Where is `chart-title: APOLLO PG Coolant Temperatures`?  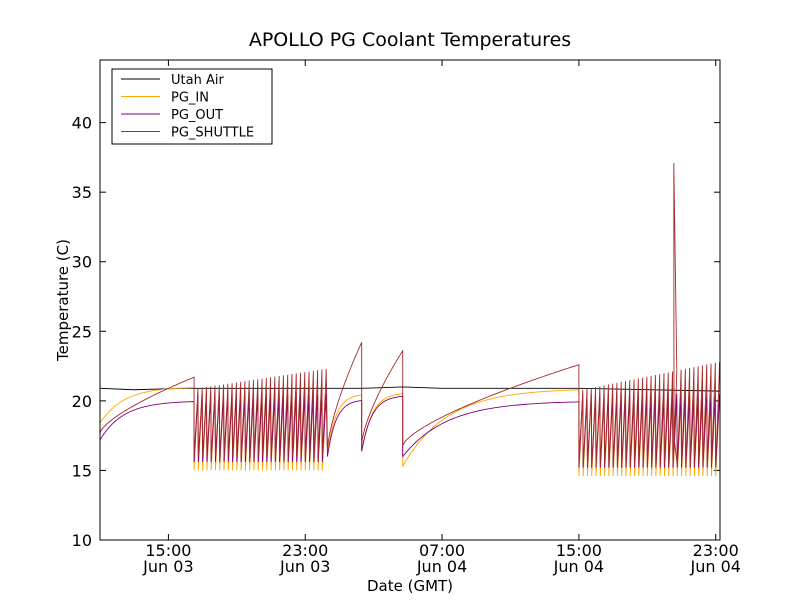
chart-title: APOLLO PG Coolant Temperatures is located at coordinates (410, 40).